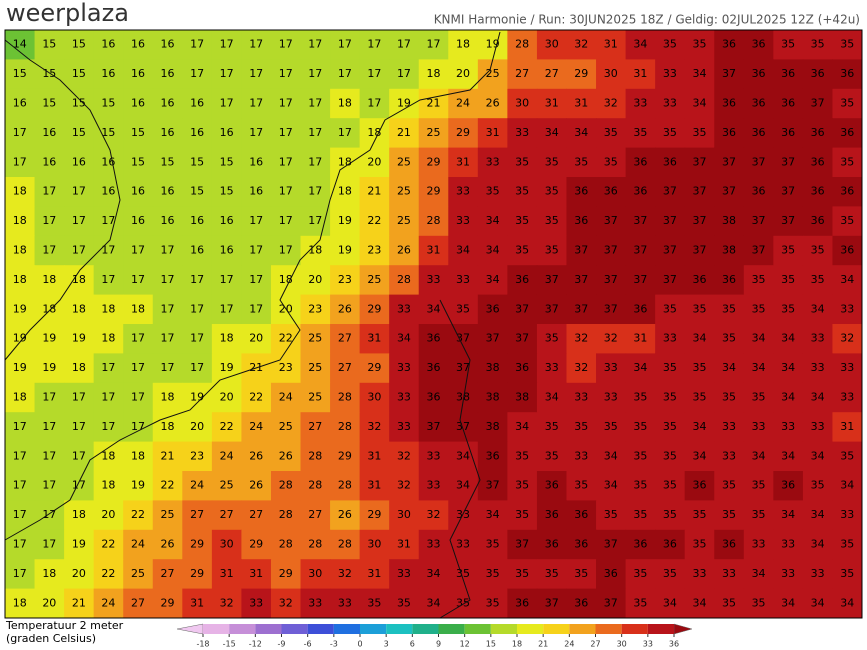 This screenshot has width=867, height=650. I want to click on temp-value: 27, so click(315, 514).